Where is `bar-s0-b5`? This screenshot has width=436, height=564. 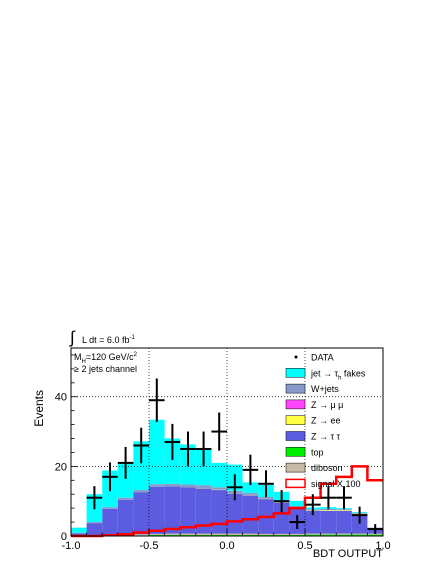
bar-s0-b5 is located at coordinates (157, 535).